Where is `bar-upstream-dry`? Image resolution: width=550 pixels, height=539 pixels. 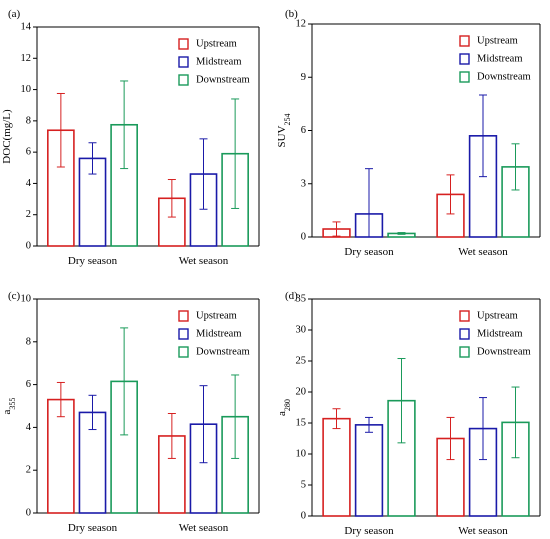 bar-upstream-dry is located at coordinates (336, 467).